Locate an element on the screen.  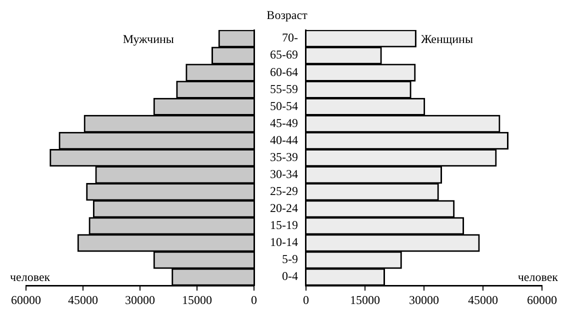
y-axis-title: Возраст is located at coordinates (287, 15).